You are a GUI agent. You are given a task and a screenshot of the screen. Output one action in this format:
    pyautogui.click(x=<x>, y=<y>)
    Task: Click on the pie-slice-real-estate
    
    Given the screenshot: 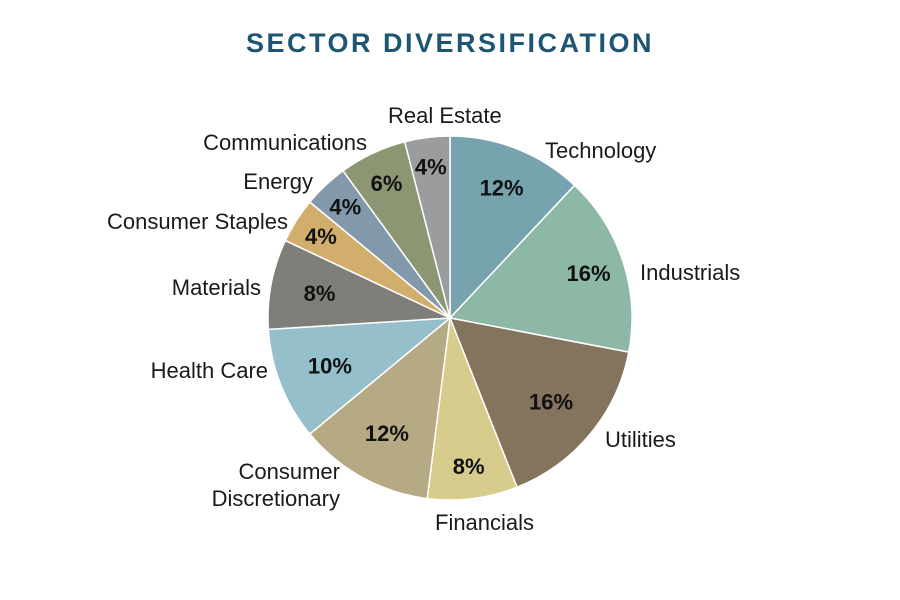 What is the action you would take?
    pyautogui.click(x=427, y=227)
    